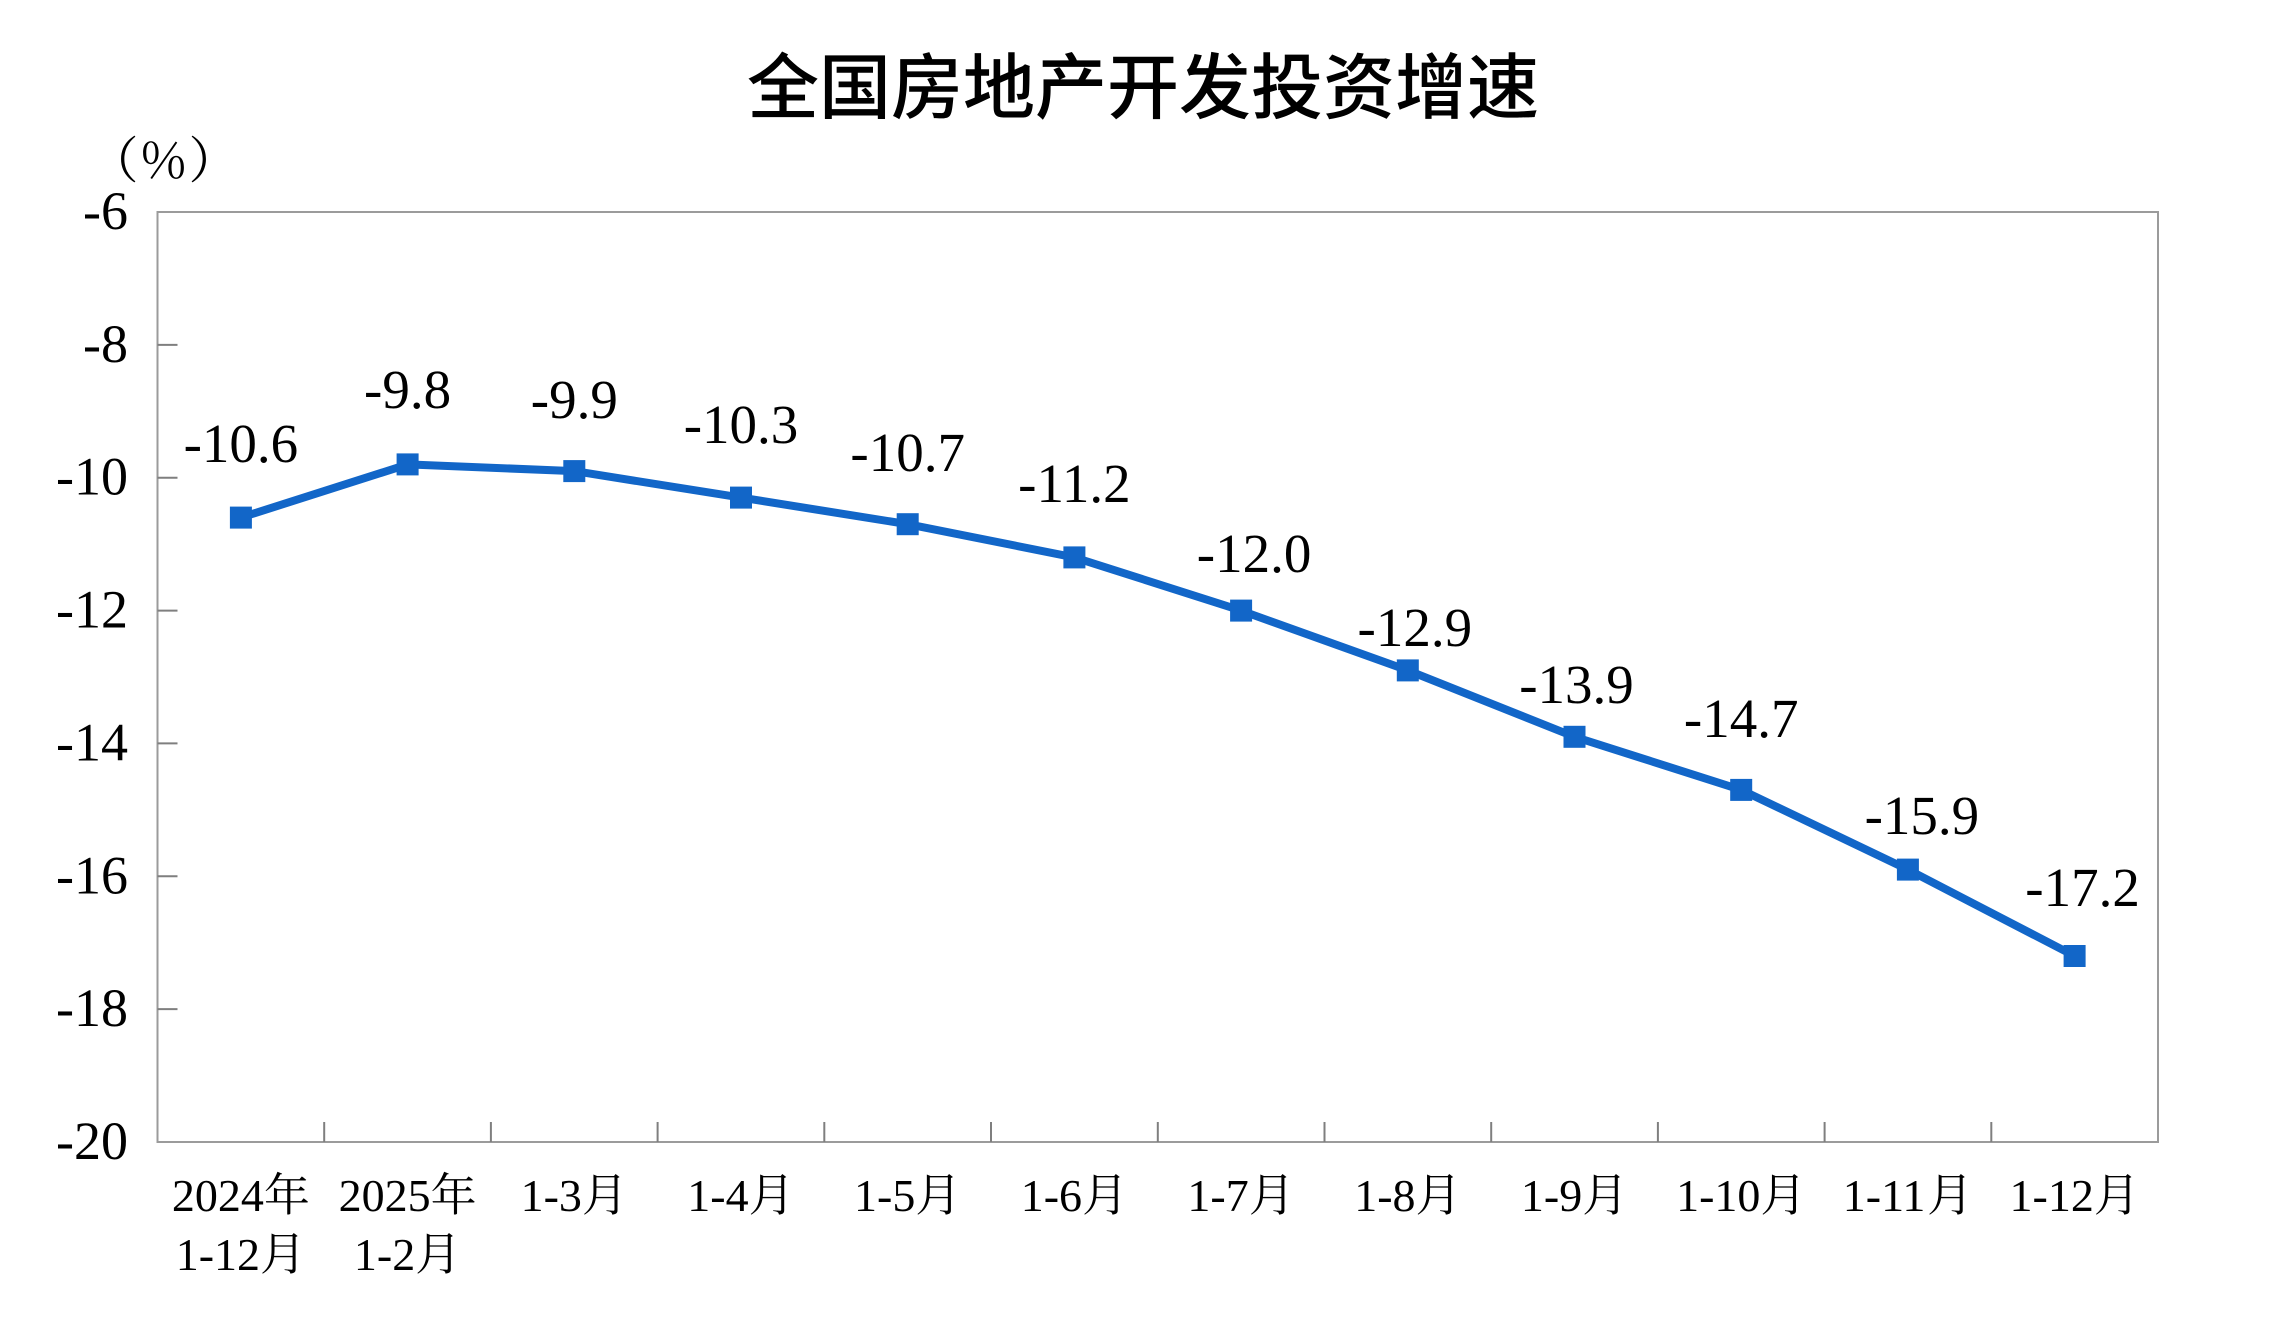  What do you see at coordinates (1415, 627) in the screenshot?
I see `svg-text: -12.9` at bounding box center [1415, 627].